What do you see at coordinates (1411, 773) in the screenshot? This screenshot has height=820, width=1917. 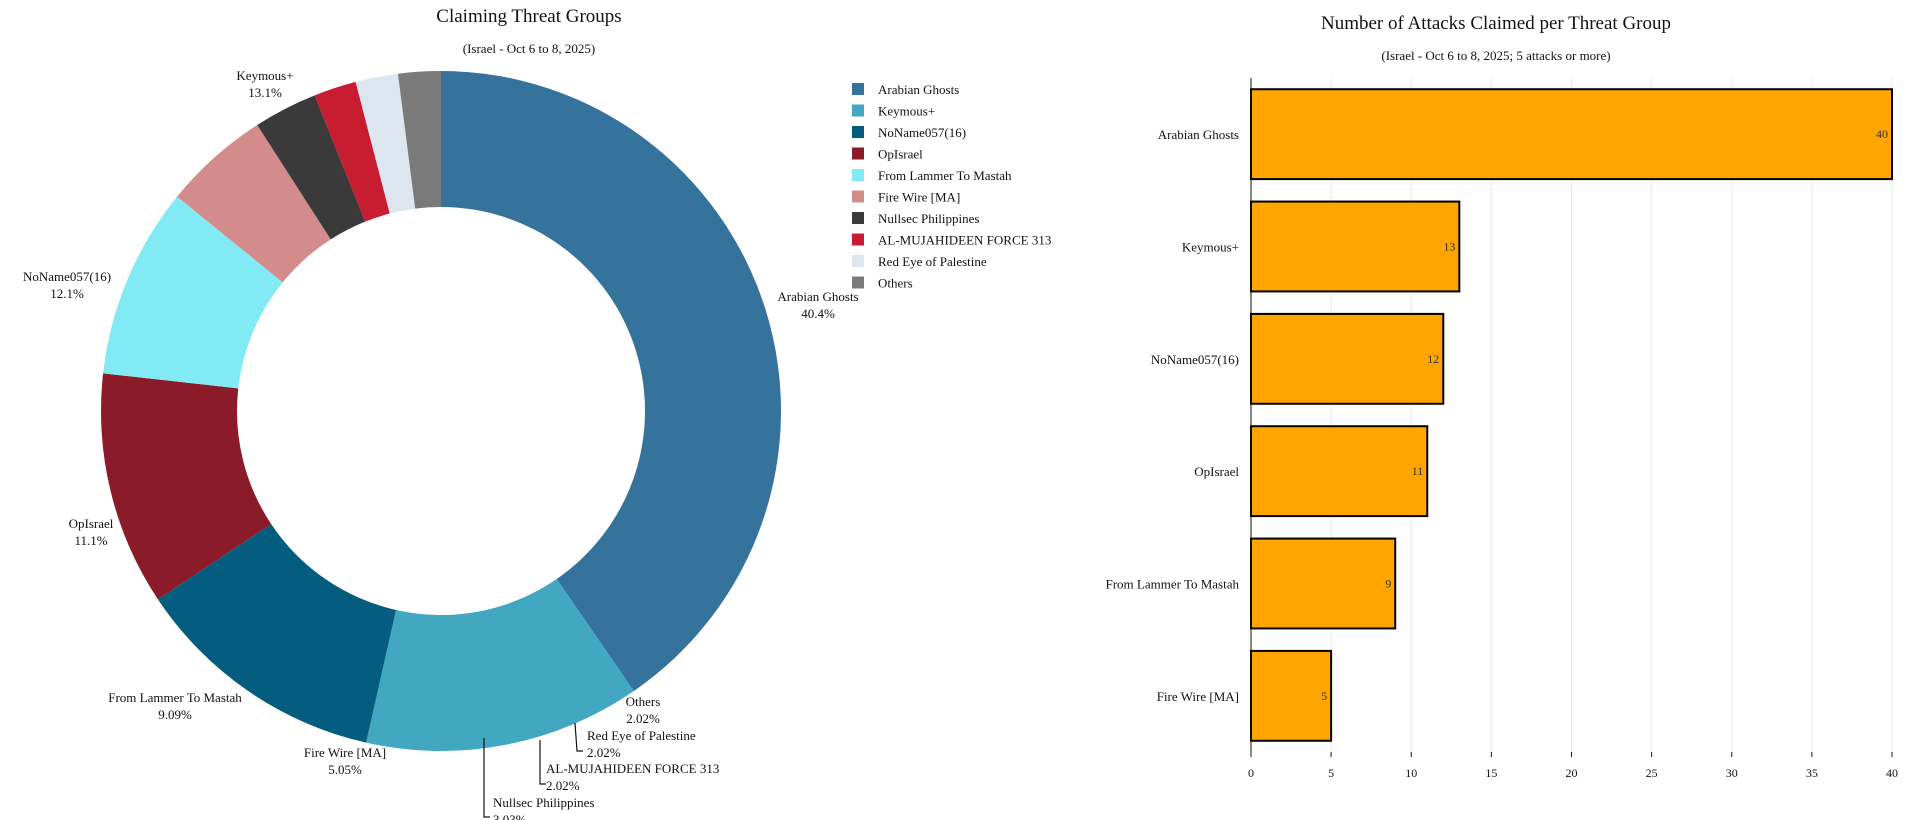 I see `x-tick-label: 10` at bounding box center [1411, 773].